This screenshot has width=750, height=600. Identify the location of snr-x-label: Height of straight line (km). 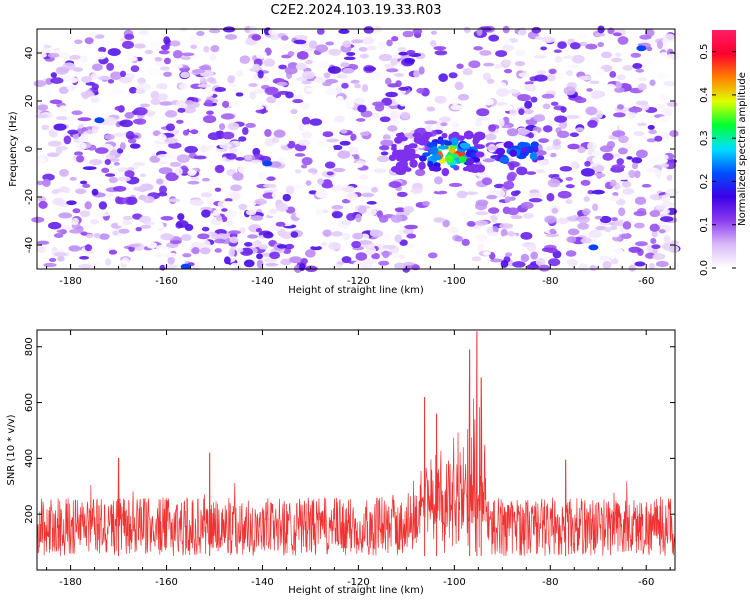
(356, 590).